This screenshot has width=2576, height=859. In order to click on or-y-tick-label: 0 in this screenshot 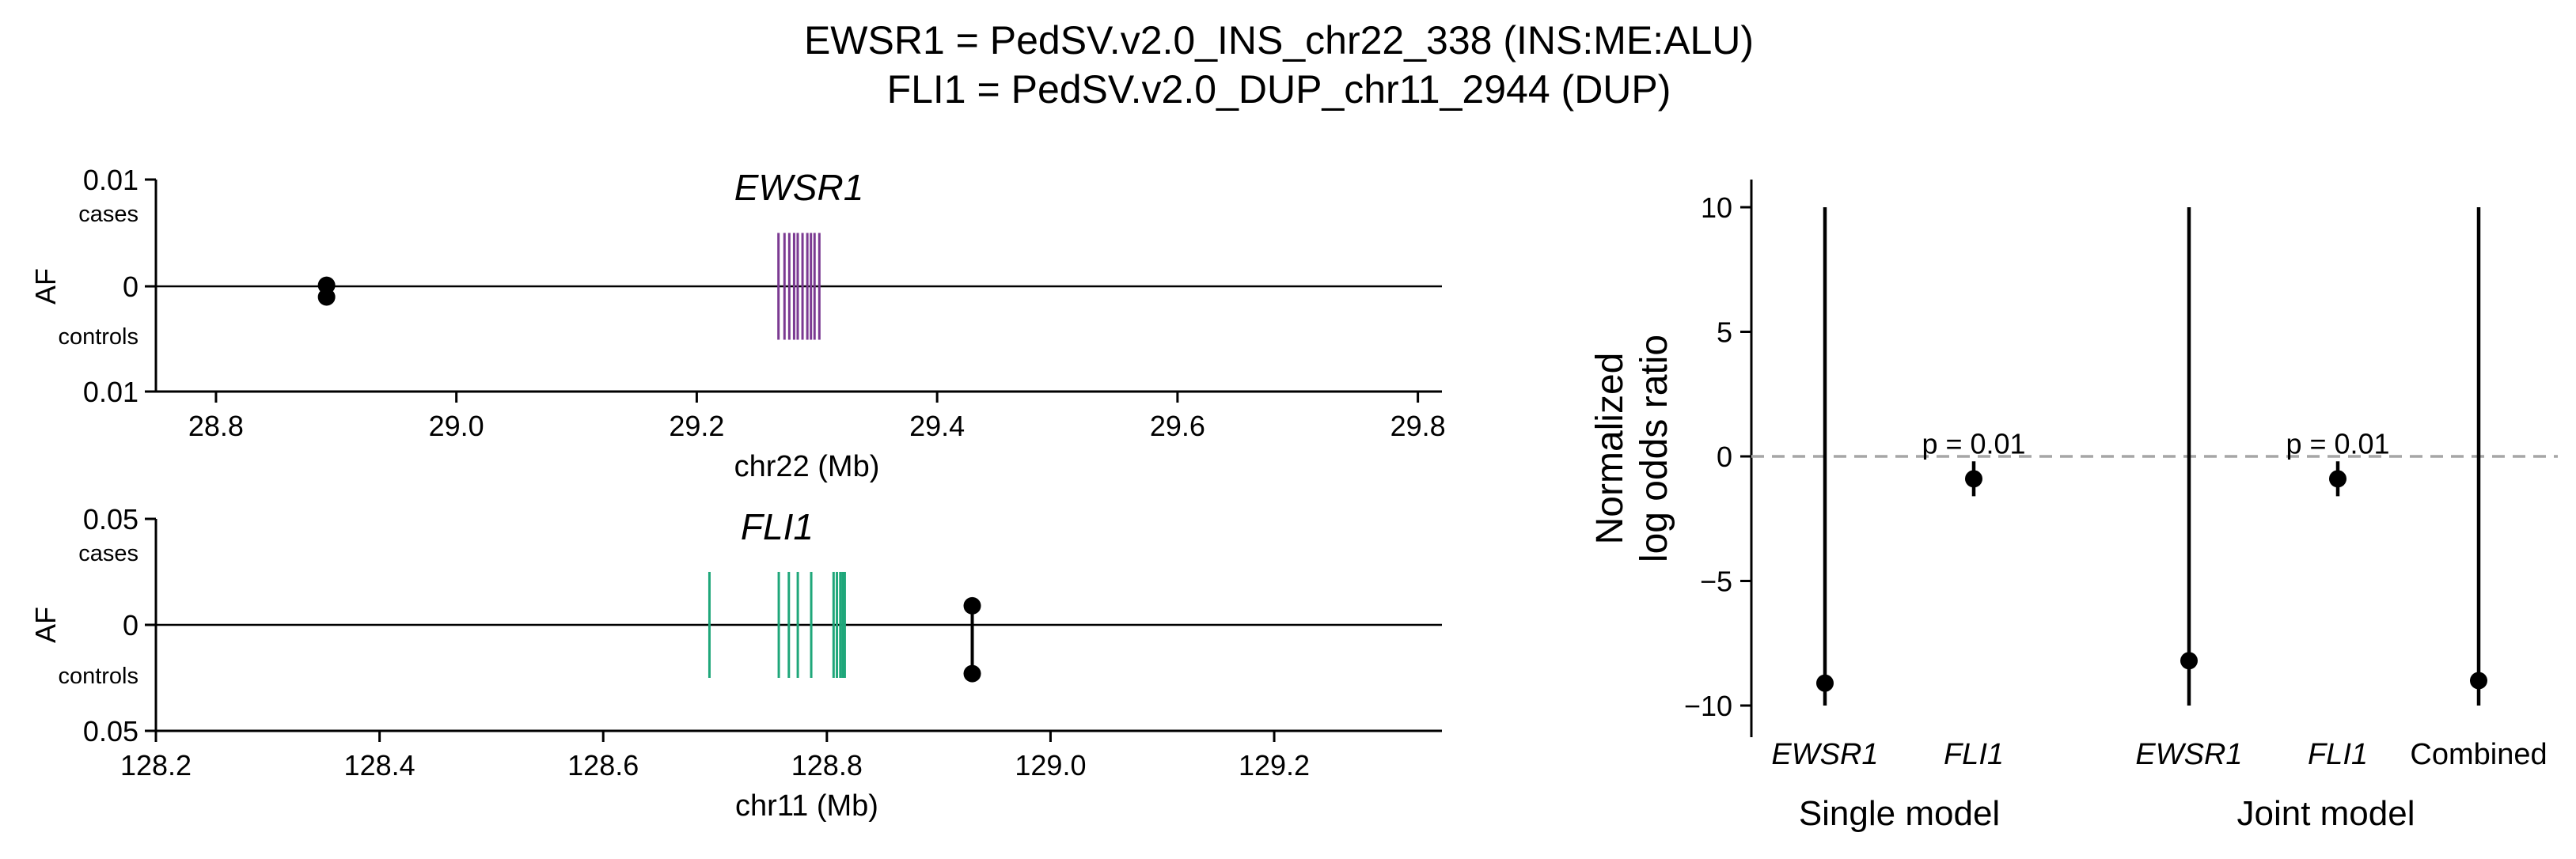, I will do `click(1724, 457)`.